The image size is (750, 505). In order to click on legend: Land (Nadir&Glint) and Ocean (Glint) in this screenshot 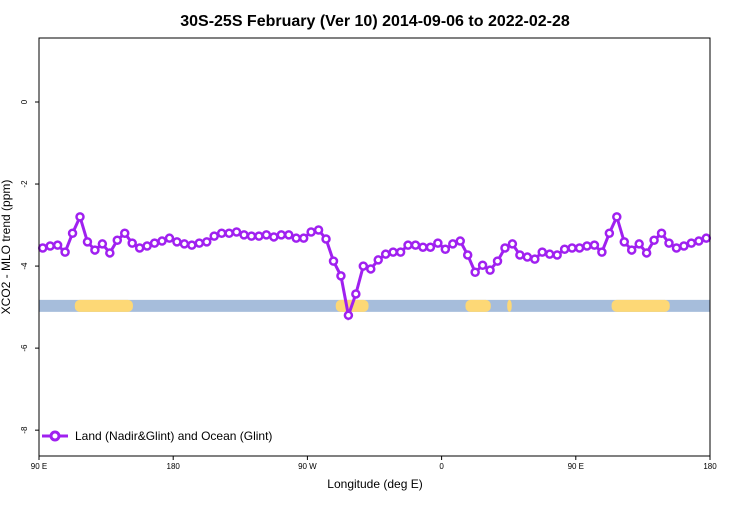, I will do `click(157, 436)`.